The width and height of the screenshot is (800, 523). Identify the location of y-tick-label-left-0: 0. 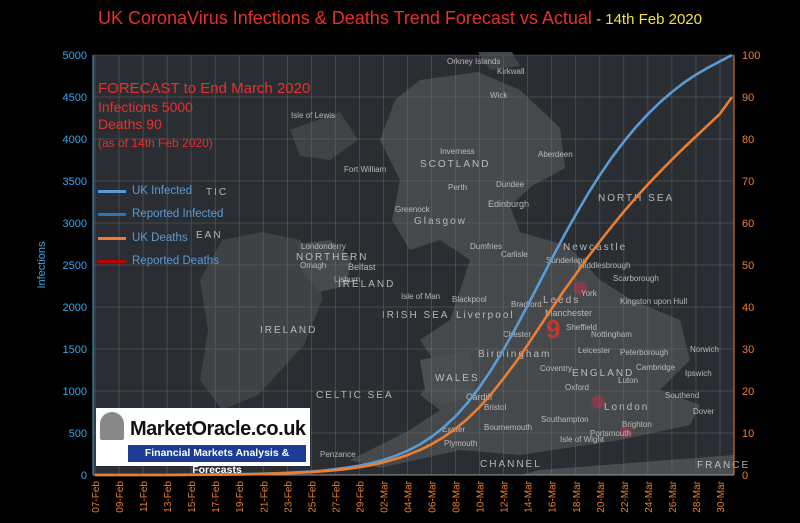
(84, 476).